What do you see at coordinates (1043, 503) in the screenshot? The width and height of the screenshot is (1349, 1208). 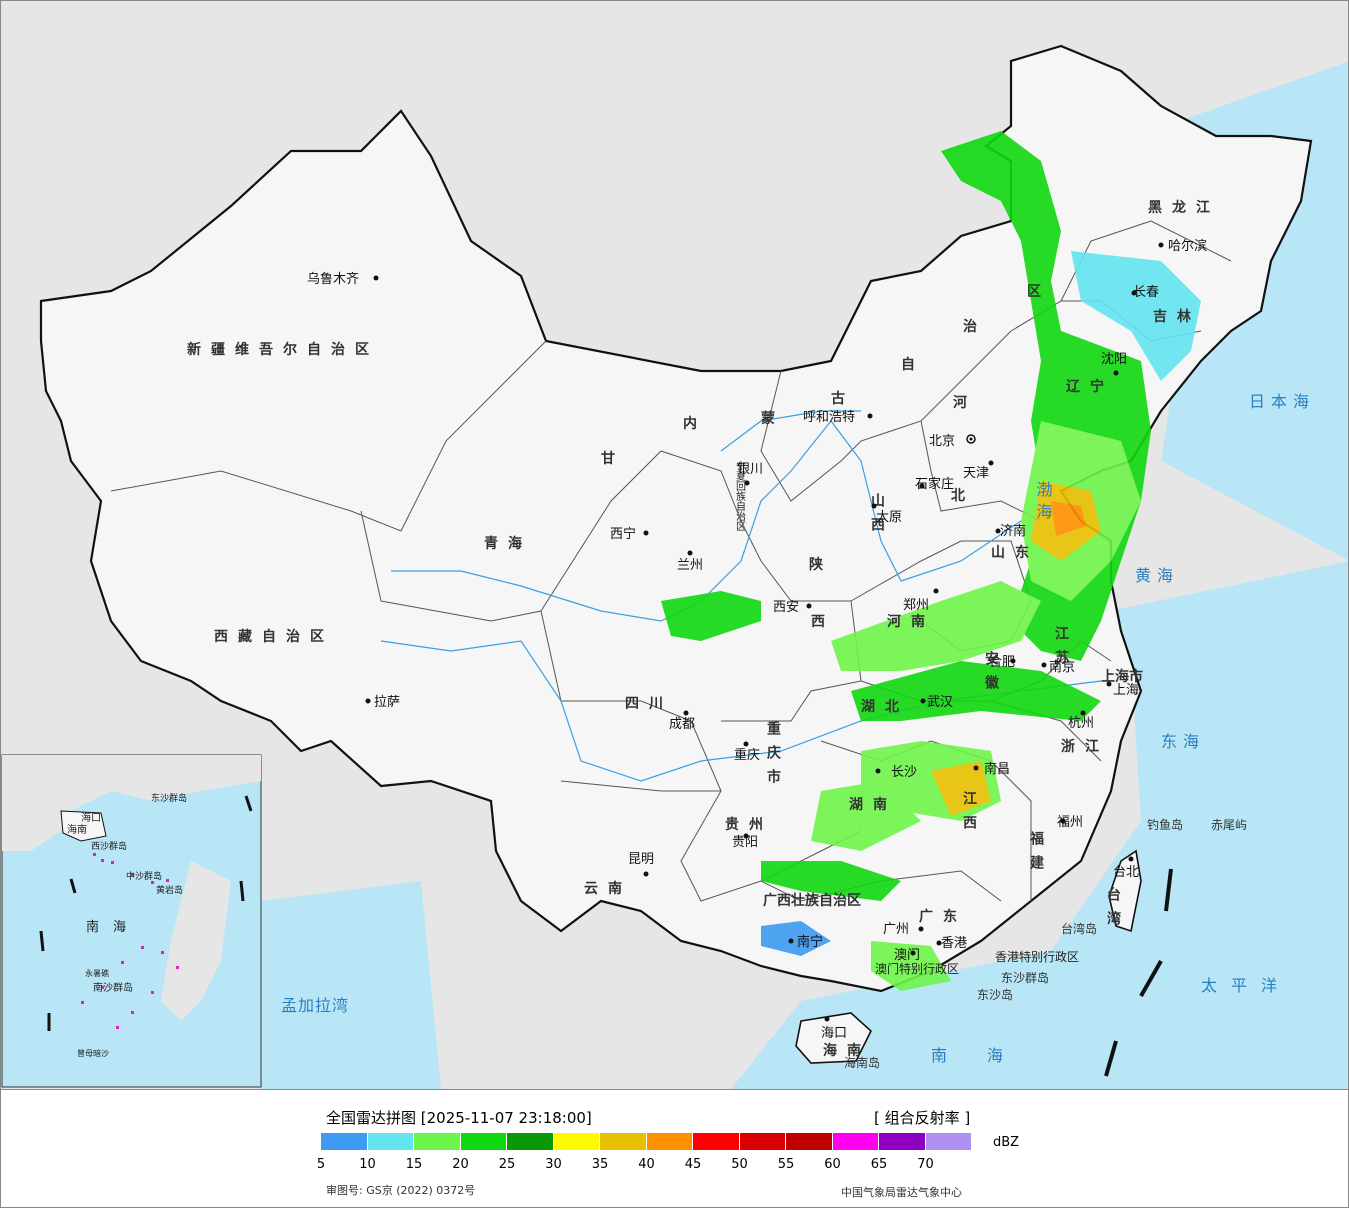 I see `sea-bohai: 渤海` at bounding box center [1043, 503].